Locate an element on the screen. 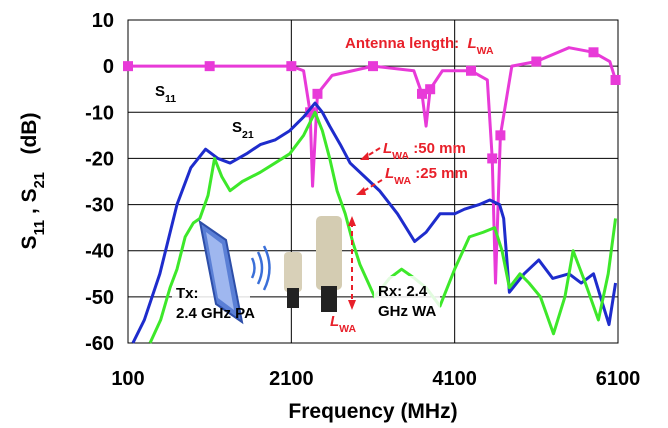 Image resolution: width=668 pixels, height=428 pixels. x-tick-label: 6100 is located at coordinates (618, 379).